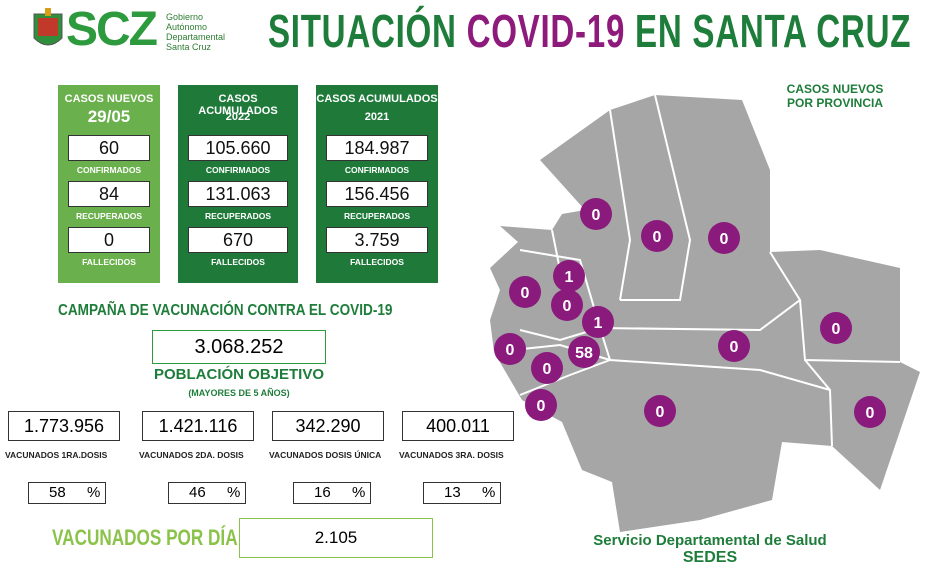  What do you see at coordinates (109, 99) in the screenshot?
I see `box-heading: CASOS NUEVOS` at bounding box center [109, 99].